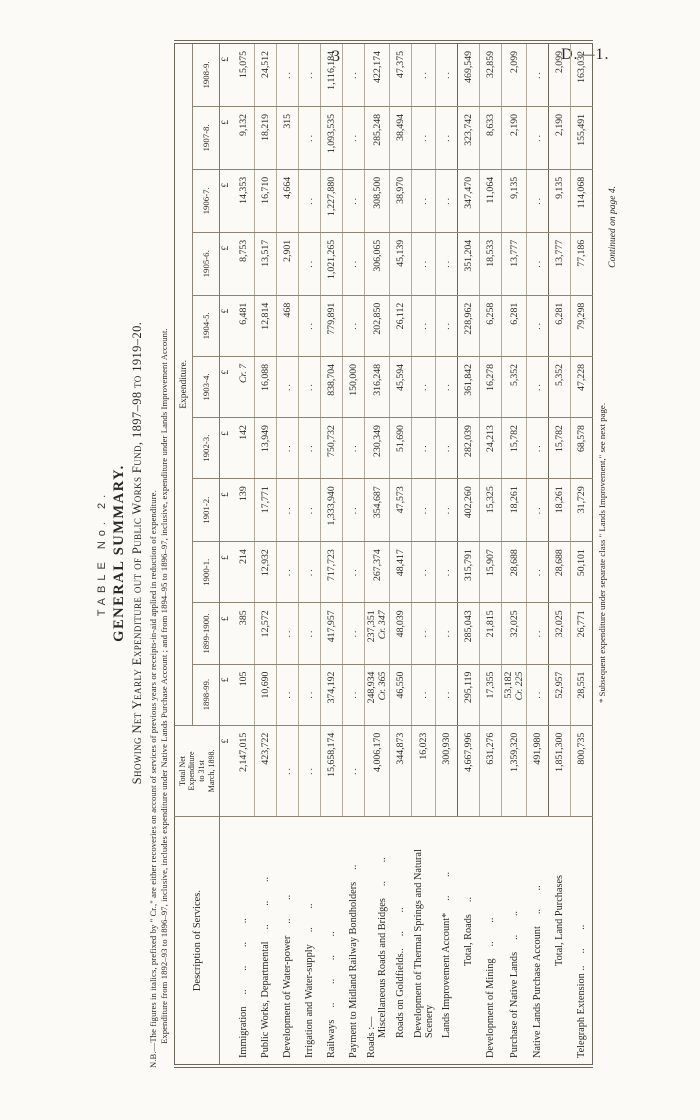 This screenshot has width=700, height=1120. Describe the element at coordinates (287, 996) in the screenshot. I see `service-label: Development of Water-power` at that location.